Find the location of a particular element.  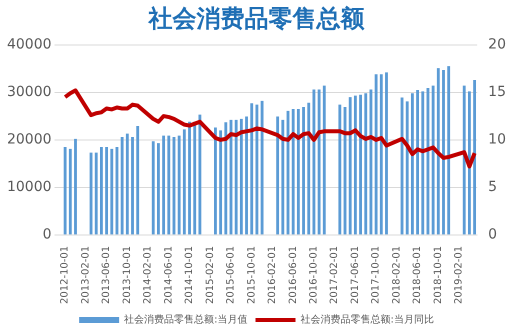

x-tick-label: 2013-10-01 is located at coordinates (127, 275).